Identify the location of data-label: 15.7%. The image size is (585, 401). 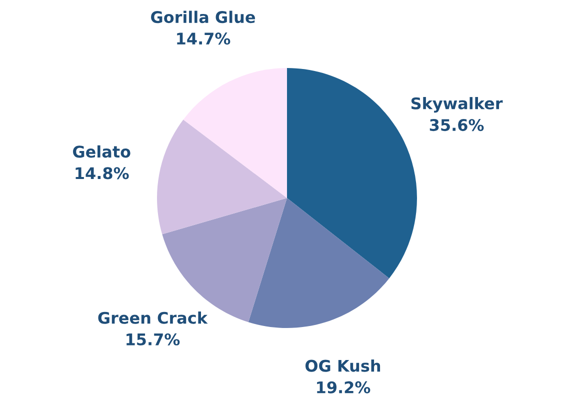
(153, 339).